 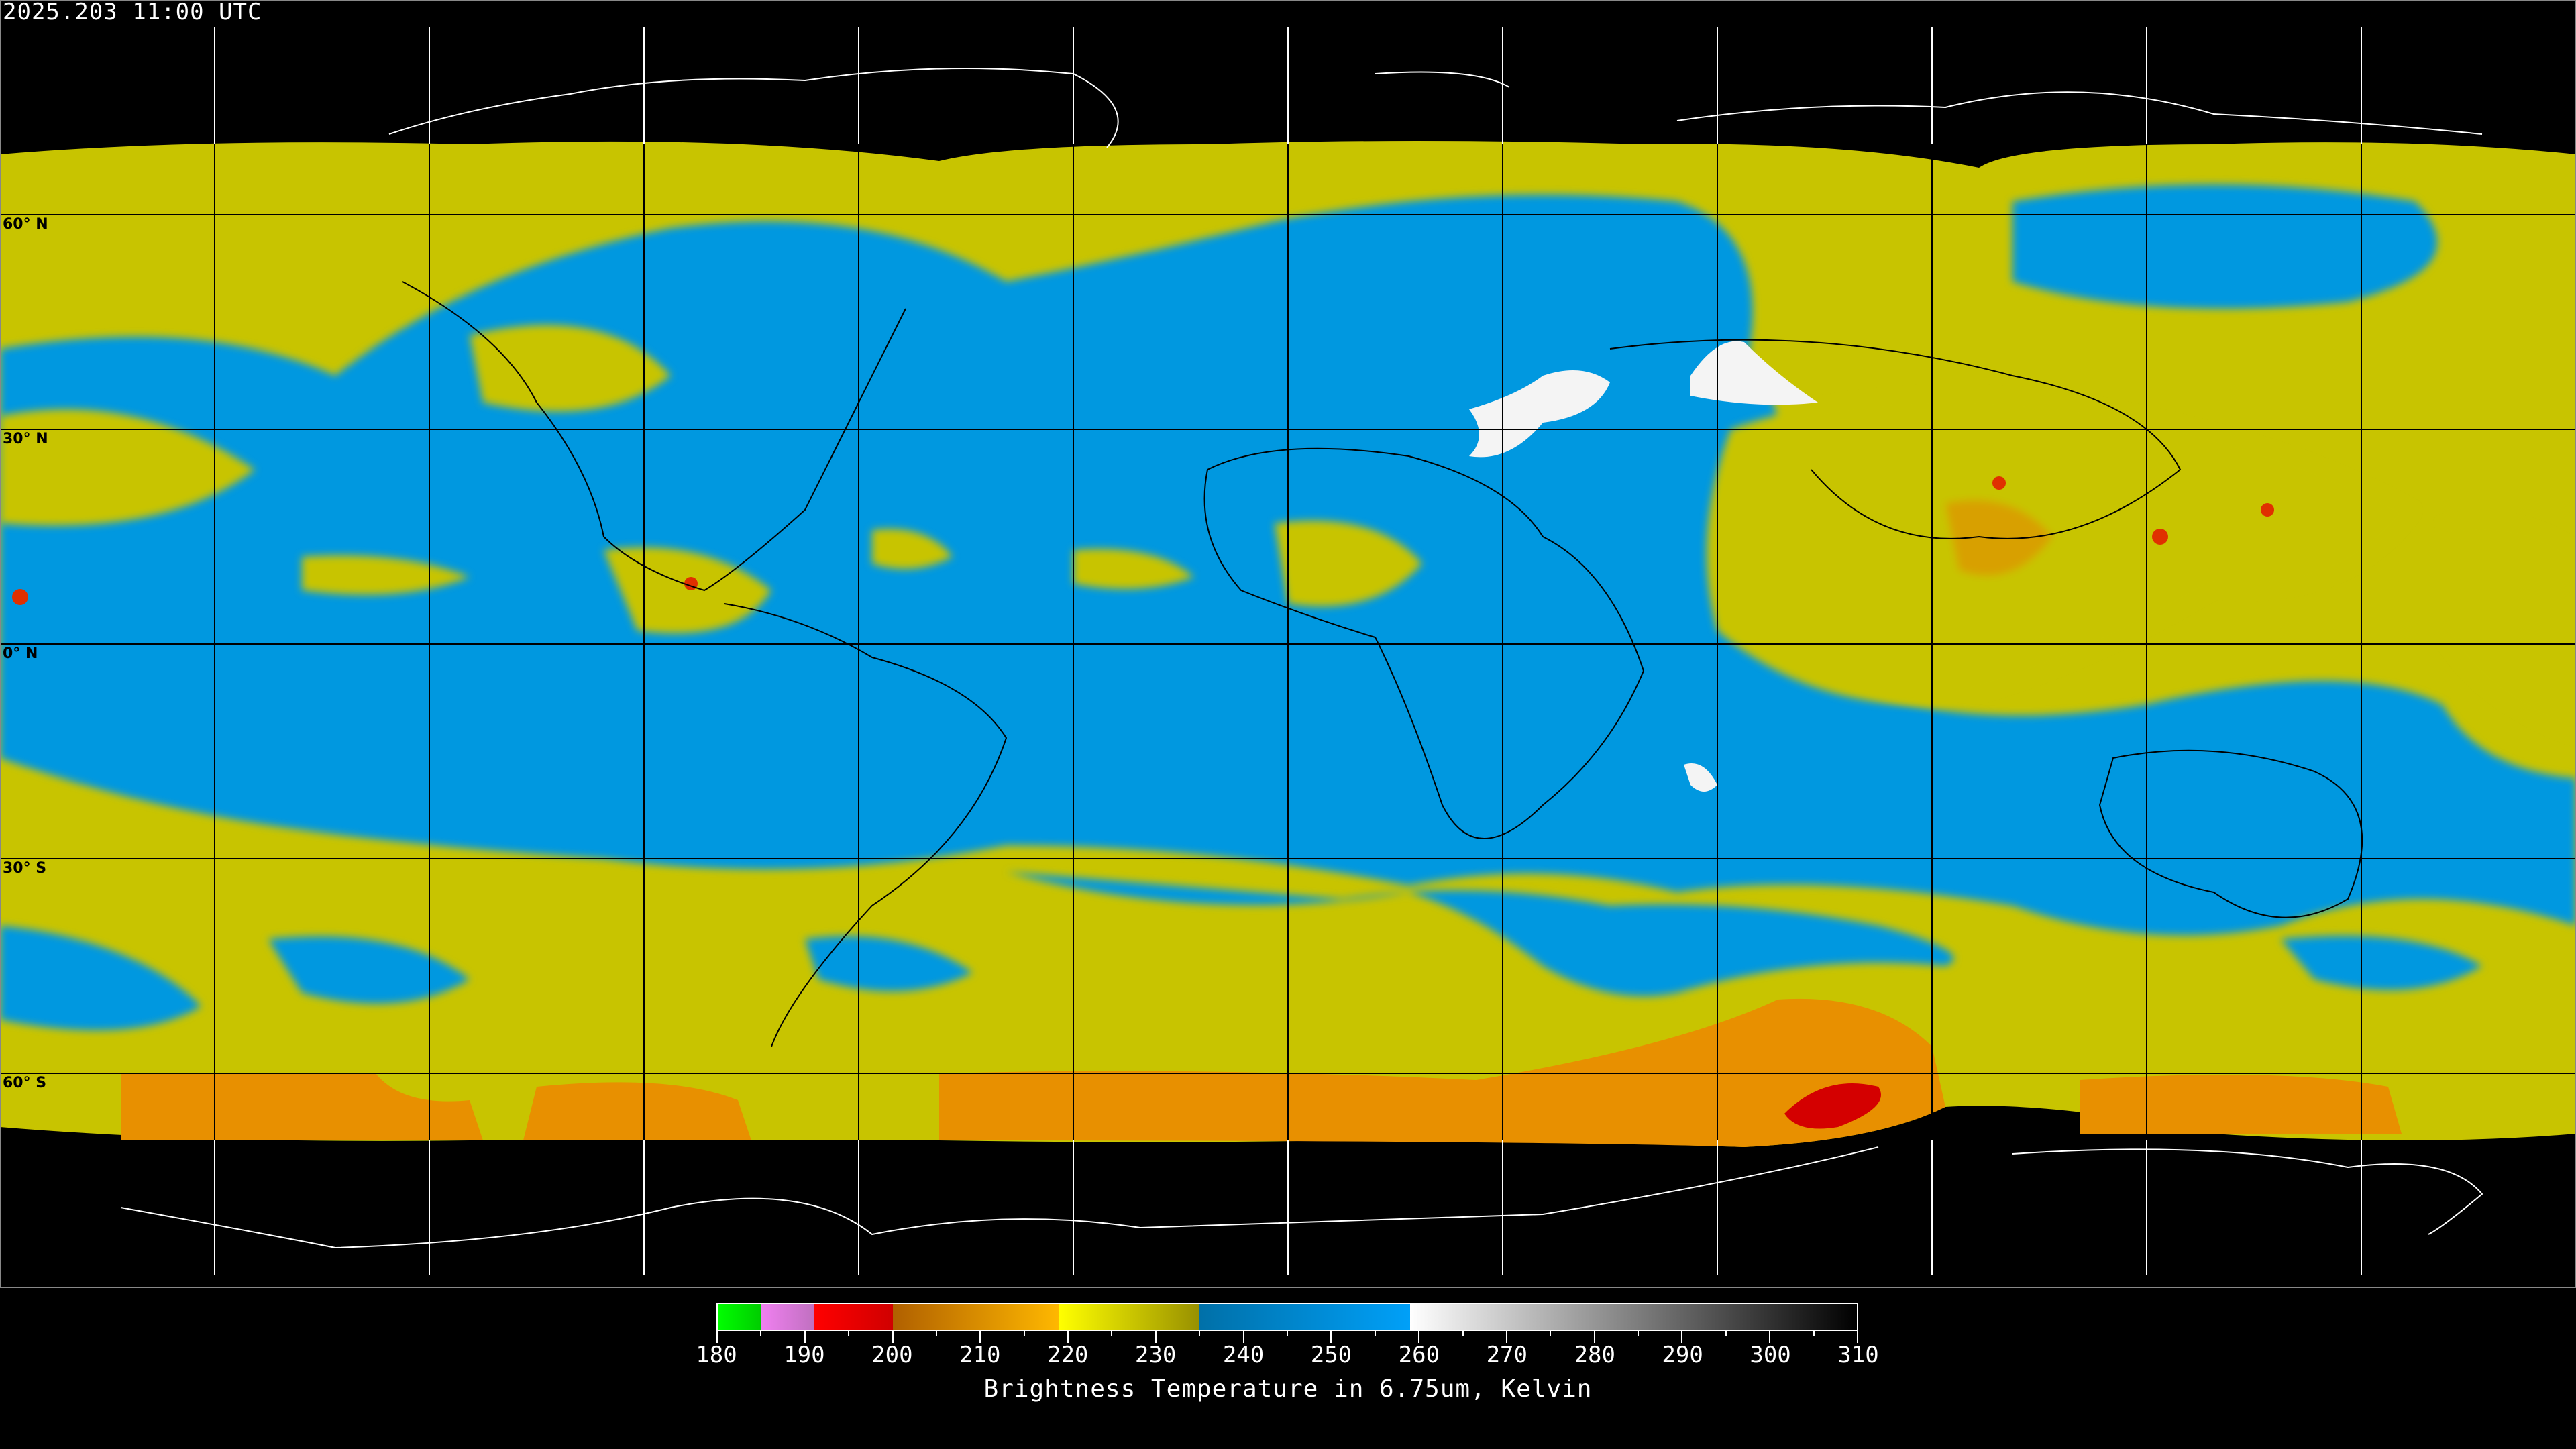 What do you see at coordinates (25, 1083) in the screenshot?
I see `lat-label-60s: 60° S` at bounding box center [25, 1083].